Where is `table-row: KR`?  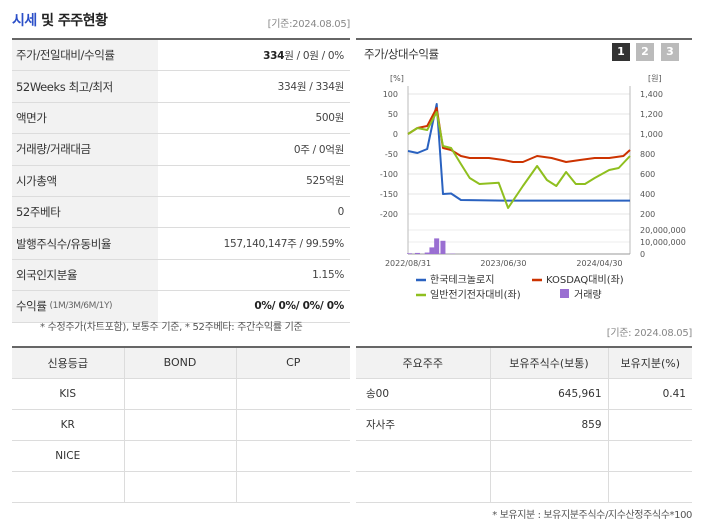
table-row: KR is located at coordinates (181, 425).